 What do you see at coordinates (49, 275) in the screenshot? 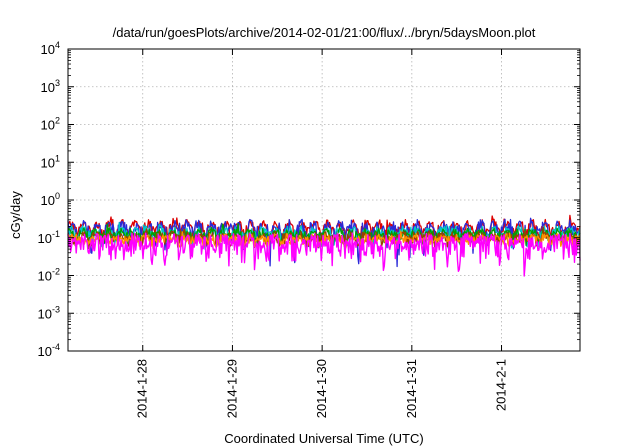
I see `y-tick-label: 10⁻²` at bounding box center [49, 275].